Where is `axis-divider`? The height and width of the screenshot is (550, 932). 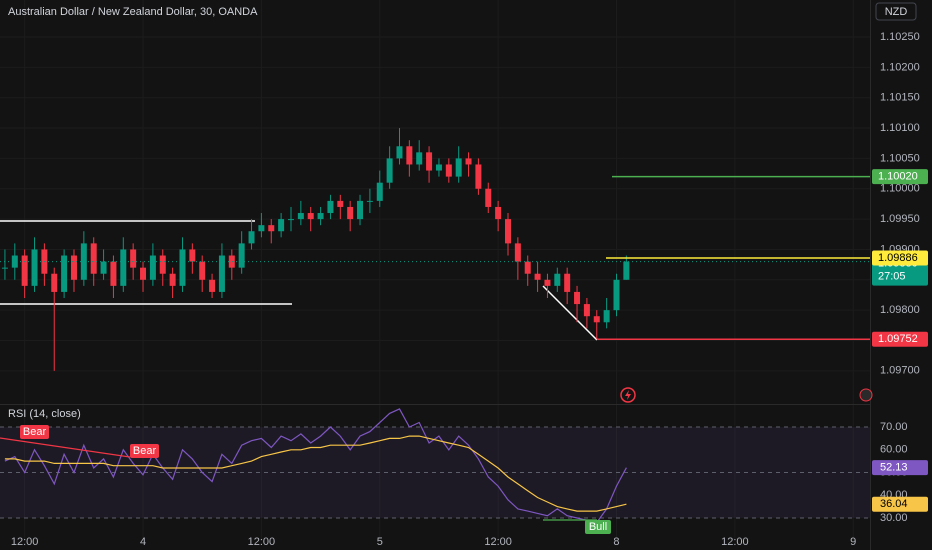 axis-divider is located at coordinates (870, 275).